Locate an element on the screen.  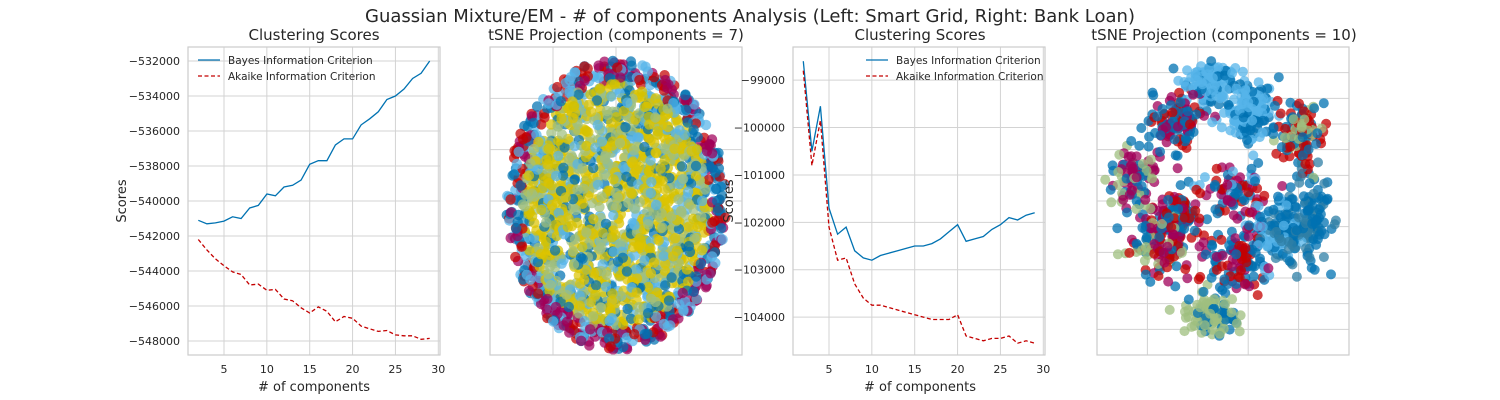
aic-series-line is located at coordinates (313, 289).